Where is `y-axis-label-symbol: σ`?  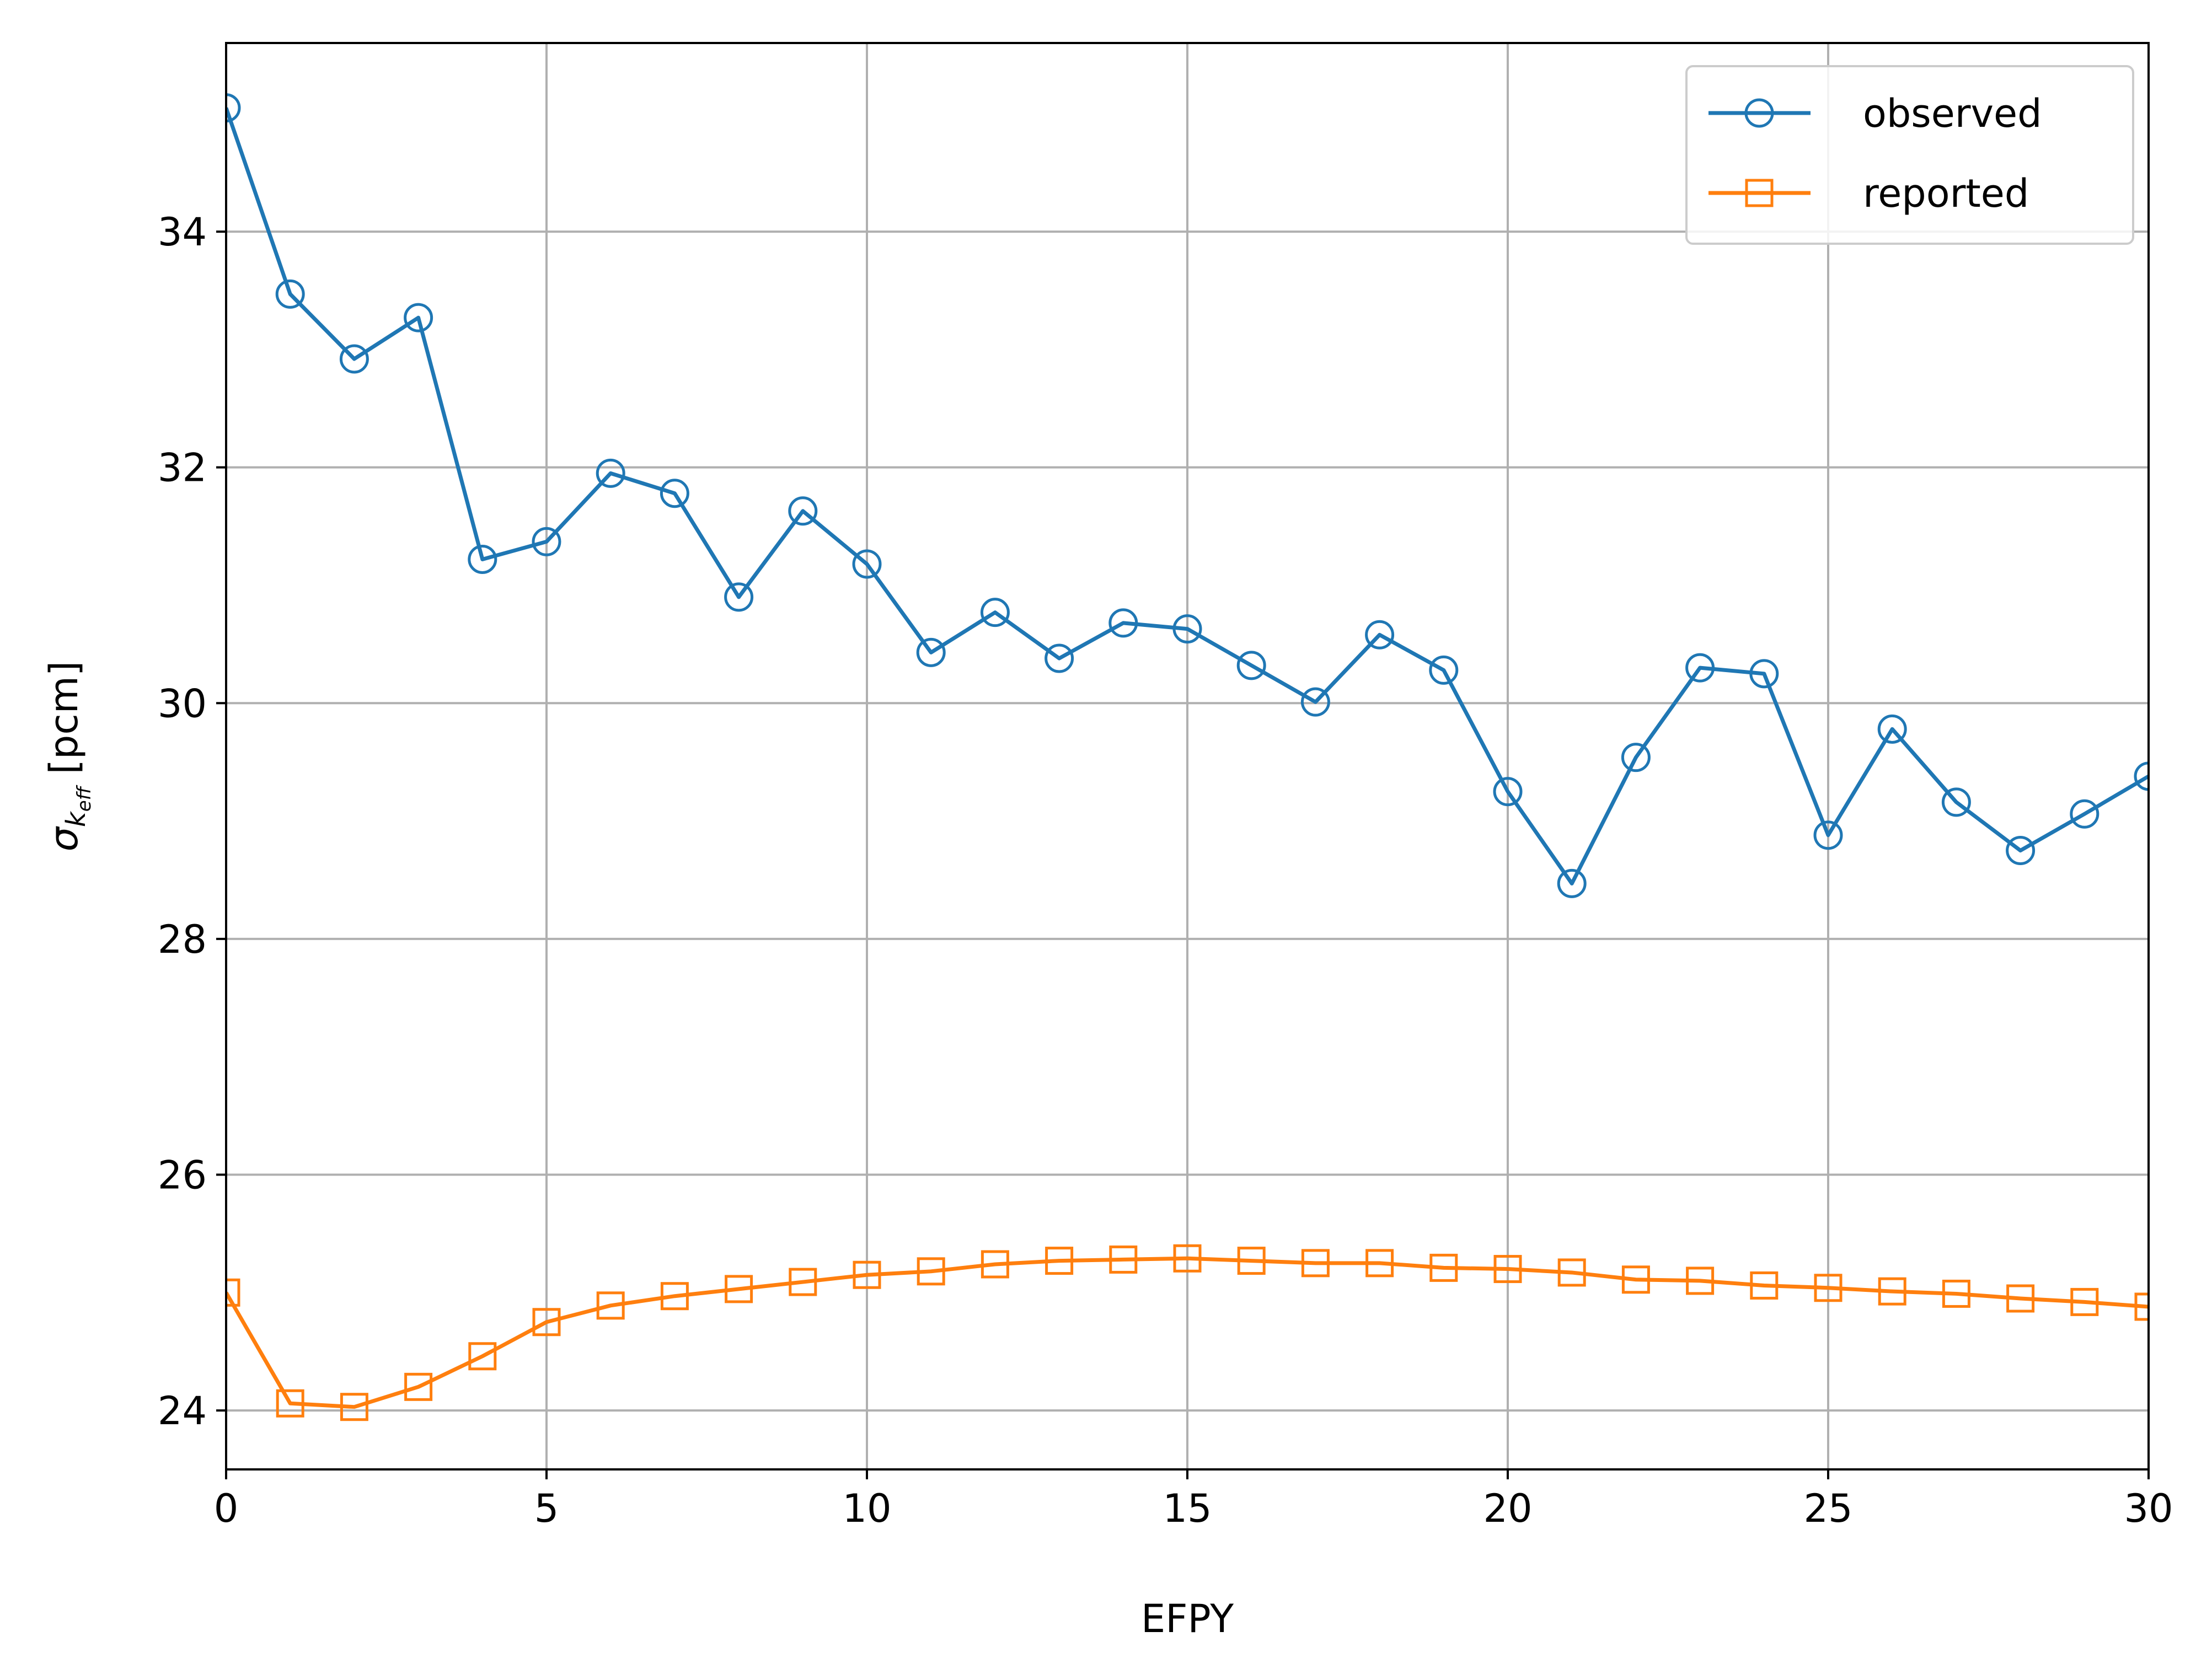 y-axis-label-symbol: σ is located at coordinates (64, 838).